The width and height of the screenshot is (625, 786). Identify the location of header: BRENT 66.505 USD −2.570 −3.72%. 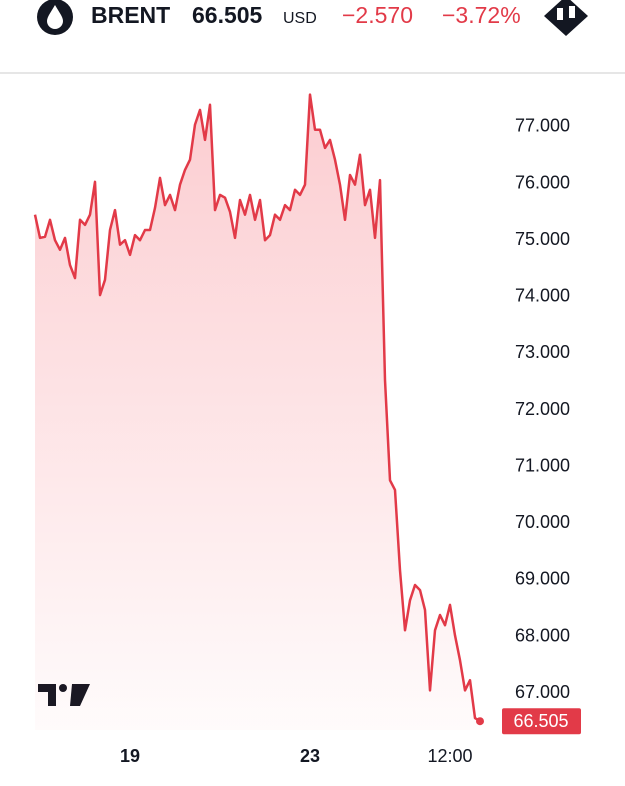
(331, 20).